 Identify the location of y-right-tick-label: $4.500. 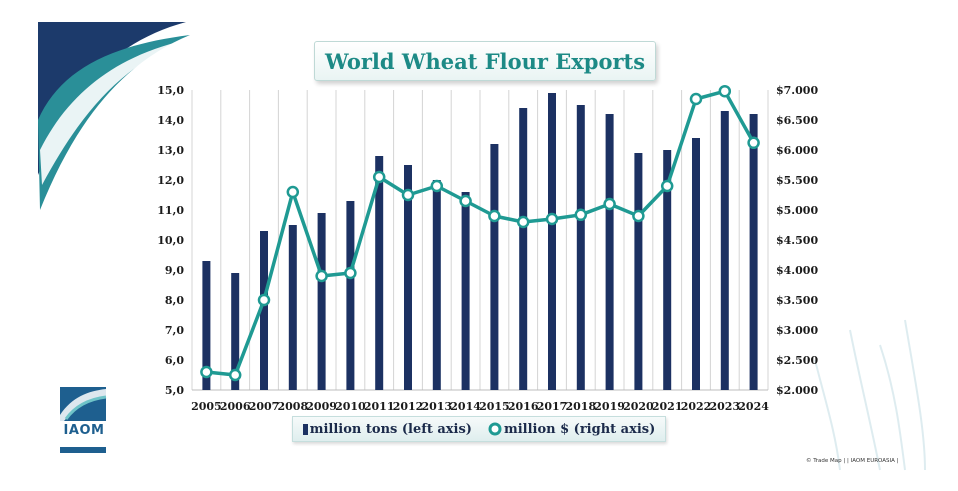
(797, 240).